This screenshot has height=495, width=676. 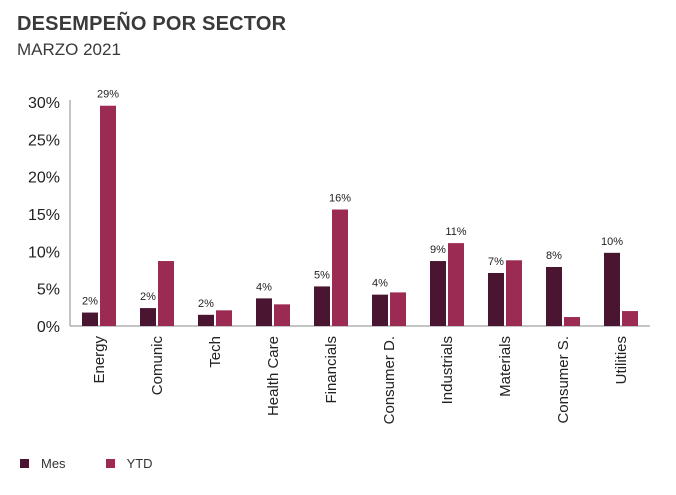 I want to click on legend-swatch-mes, so click(x=24, y=463).